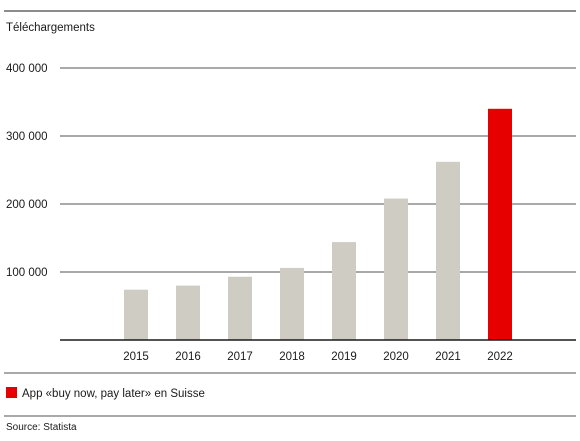 The width and height of the screenshot is (580, 441). Describe the element at coordinates (11, 392) in the screenshot. I see `legend-swatch` at that location.